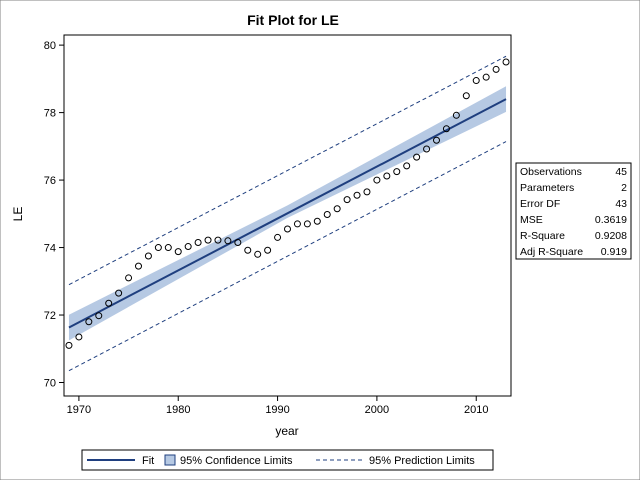  What do you see at coordinates (50, 384) in the screenshot?
I see `y-tick-label: 70` at bounding box center [50, 384].